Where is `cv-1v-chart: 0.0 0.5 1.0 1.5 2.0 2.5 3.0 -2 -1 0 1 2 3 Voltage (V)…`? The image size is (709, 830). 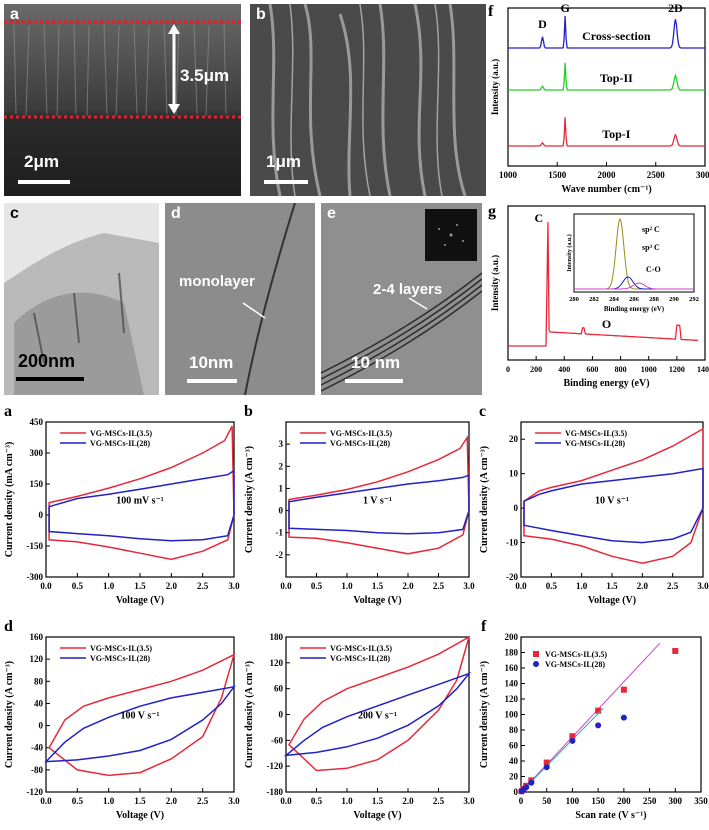 cv-1v-chart: 0.0 0.5 1.0 1.5 2.0 2.5 3.0 -2 -1 0 1 2 3 Voltage (V)… is located at coordinates (357, 507).